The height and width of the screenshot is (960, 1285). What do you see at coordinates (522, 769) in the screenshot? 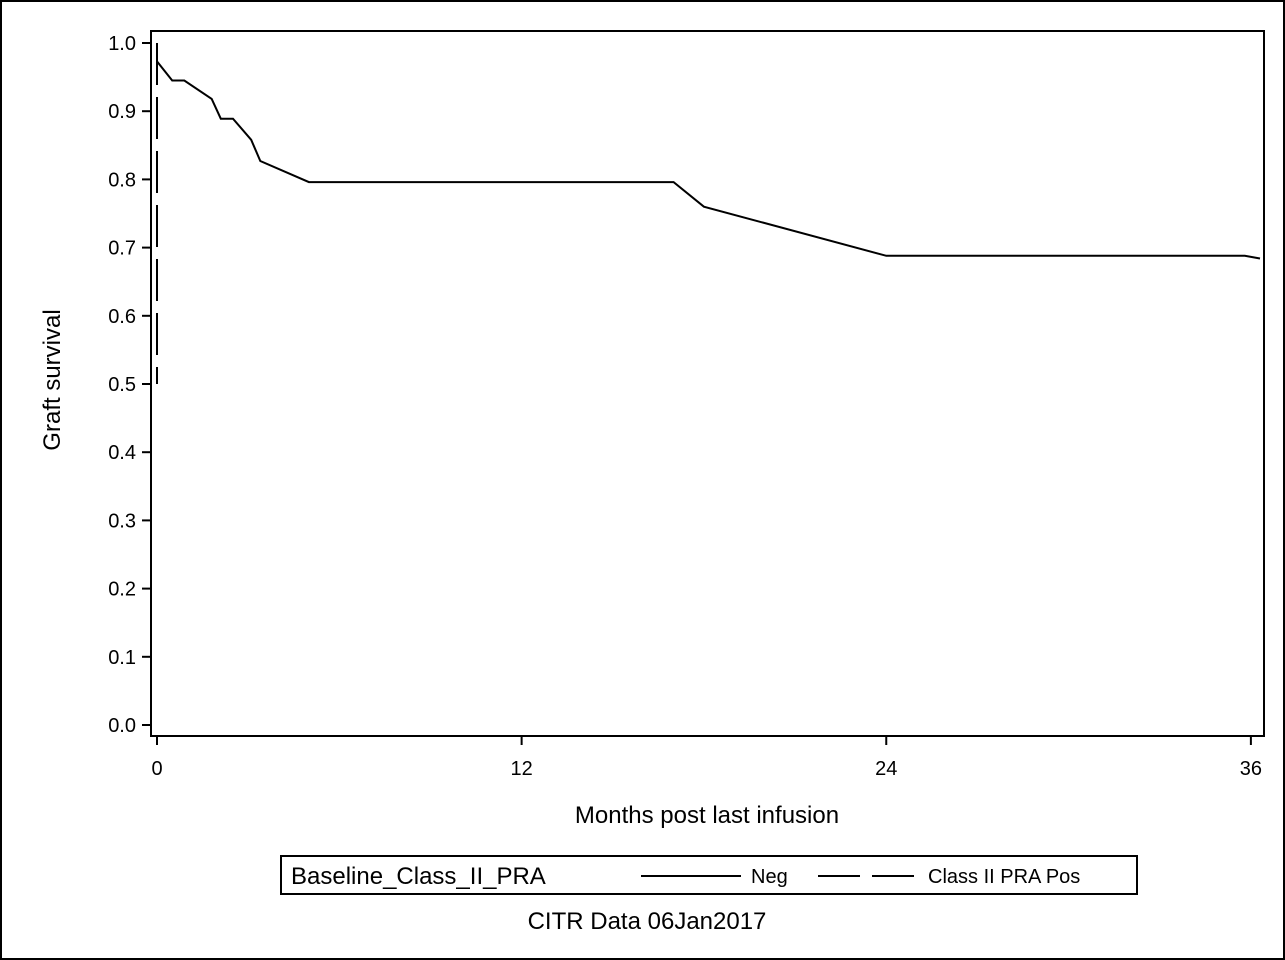
I see `x-tick-label: 12` at bounding box center [522, 769].